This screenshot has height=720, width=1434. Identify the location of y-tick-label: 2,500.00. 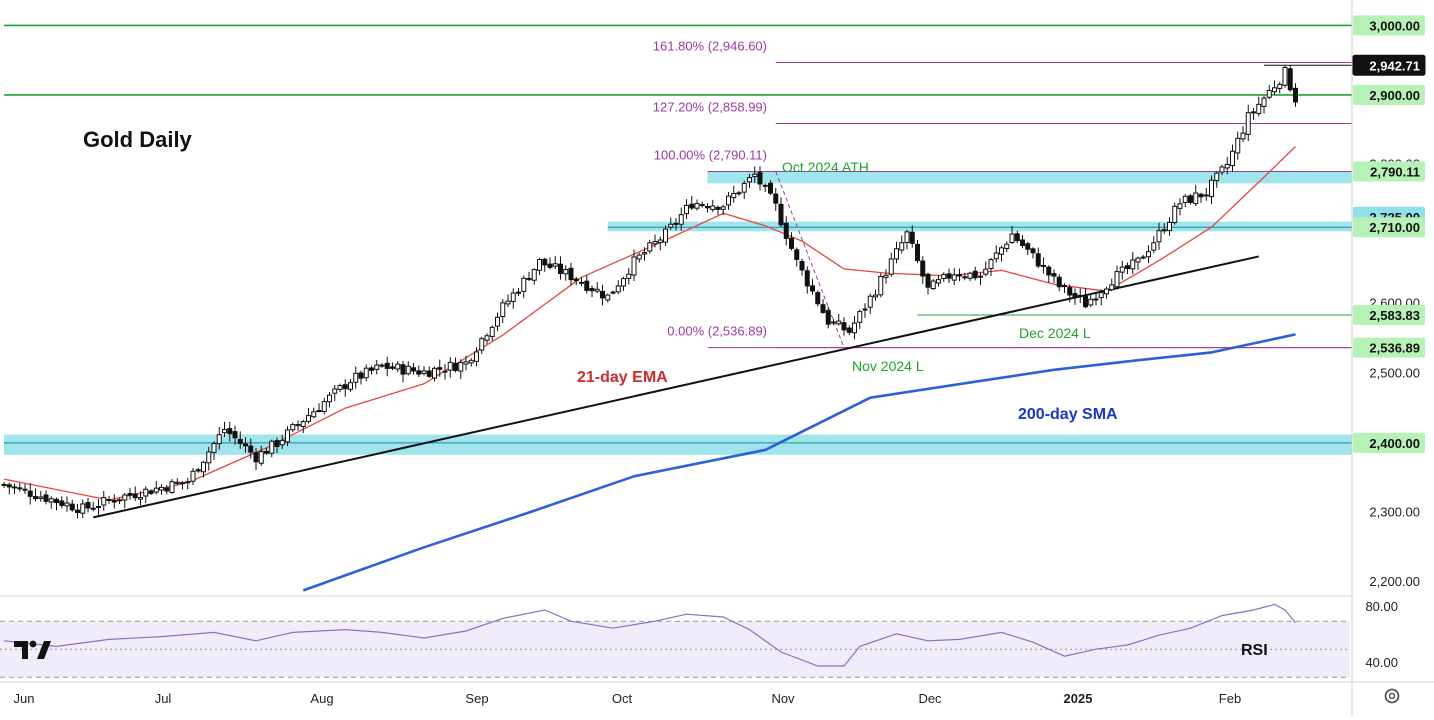
(1394, 372).